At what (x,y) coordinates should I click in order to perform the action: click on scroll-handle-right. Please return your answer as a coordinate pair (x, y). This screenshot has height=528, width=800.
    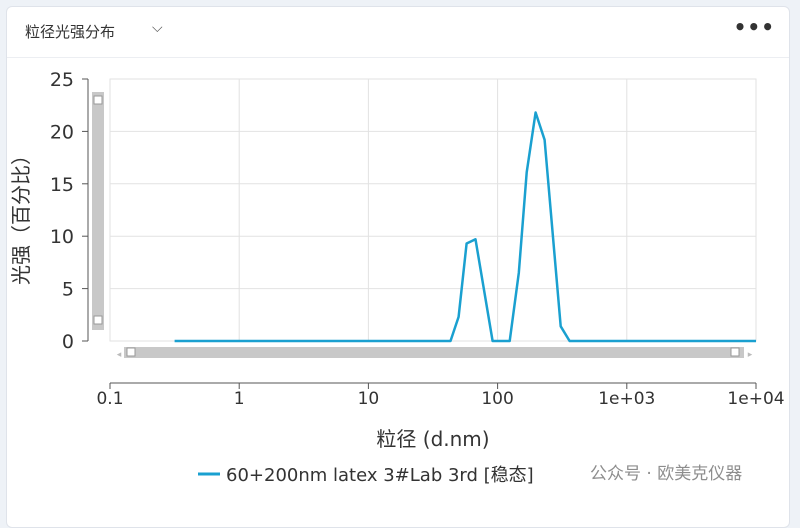
    Looking at the image, I should click on (735, 352).